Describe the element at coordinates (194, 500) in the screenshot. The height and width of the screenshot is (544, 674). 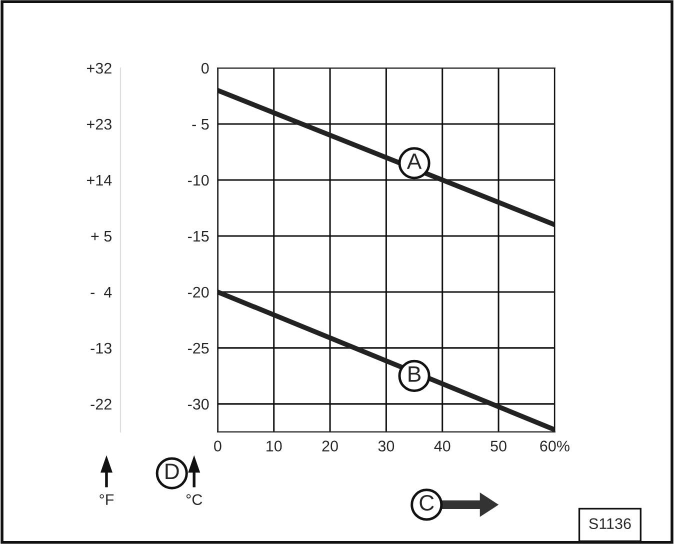
I see `y-axis-title: °C` at that location.